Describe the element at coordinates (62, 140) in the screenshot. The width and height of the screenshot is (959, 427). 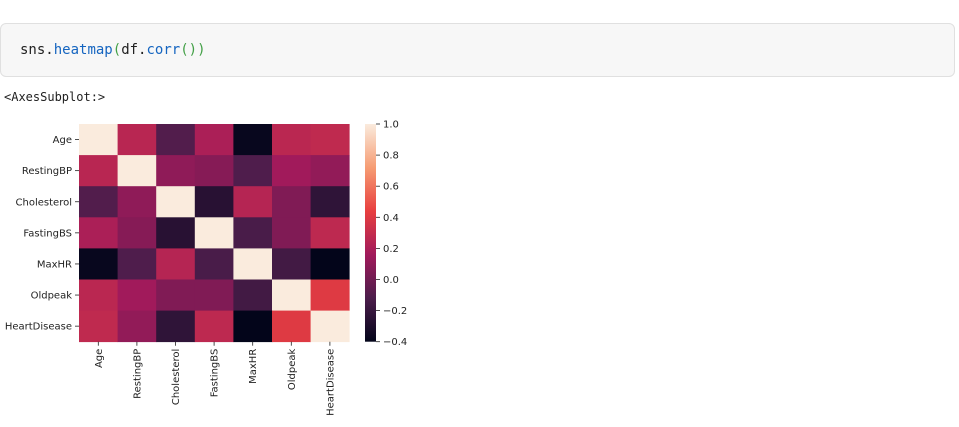
I see `y-tick-label: Age` at that location.